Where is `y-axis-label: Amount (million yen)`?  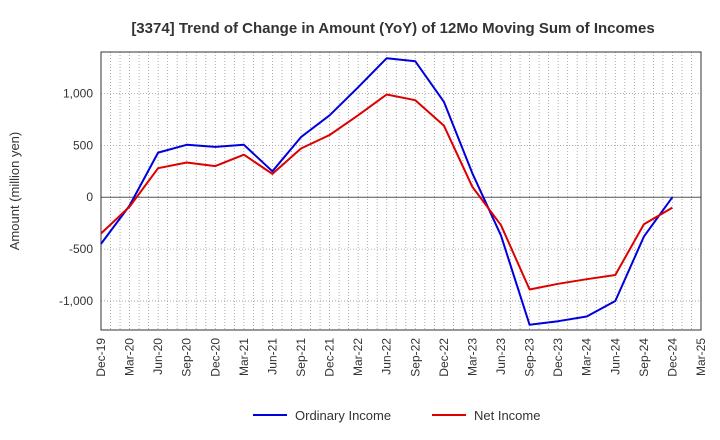 y-axis-label: Amount (million yen) is located at coordinates (14, 191).